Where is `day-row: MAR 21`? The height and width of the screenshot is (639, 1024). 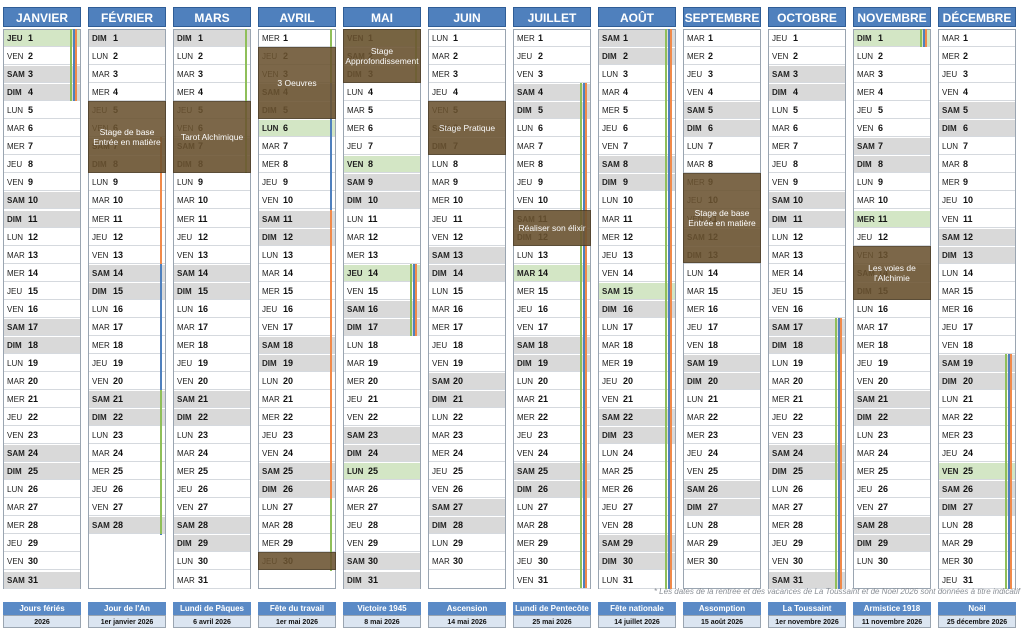
day-row: MAR 21 is located at coordinates (297, 399).